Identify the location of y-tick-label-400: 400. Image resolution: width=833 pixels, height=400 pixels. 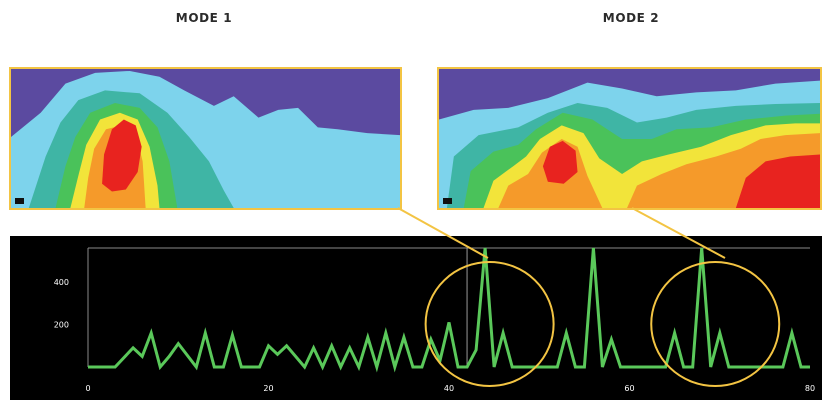
(61, 282).